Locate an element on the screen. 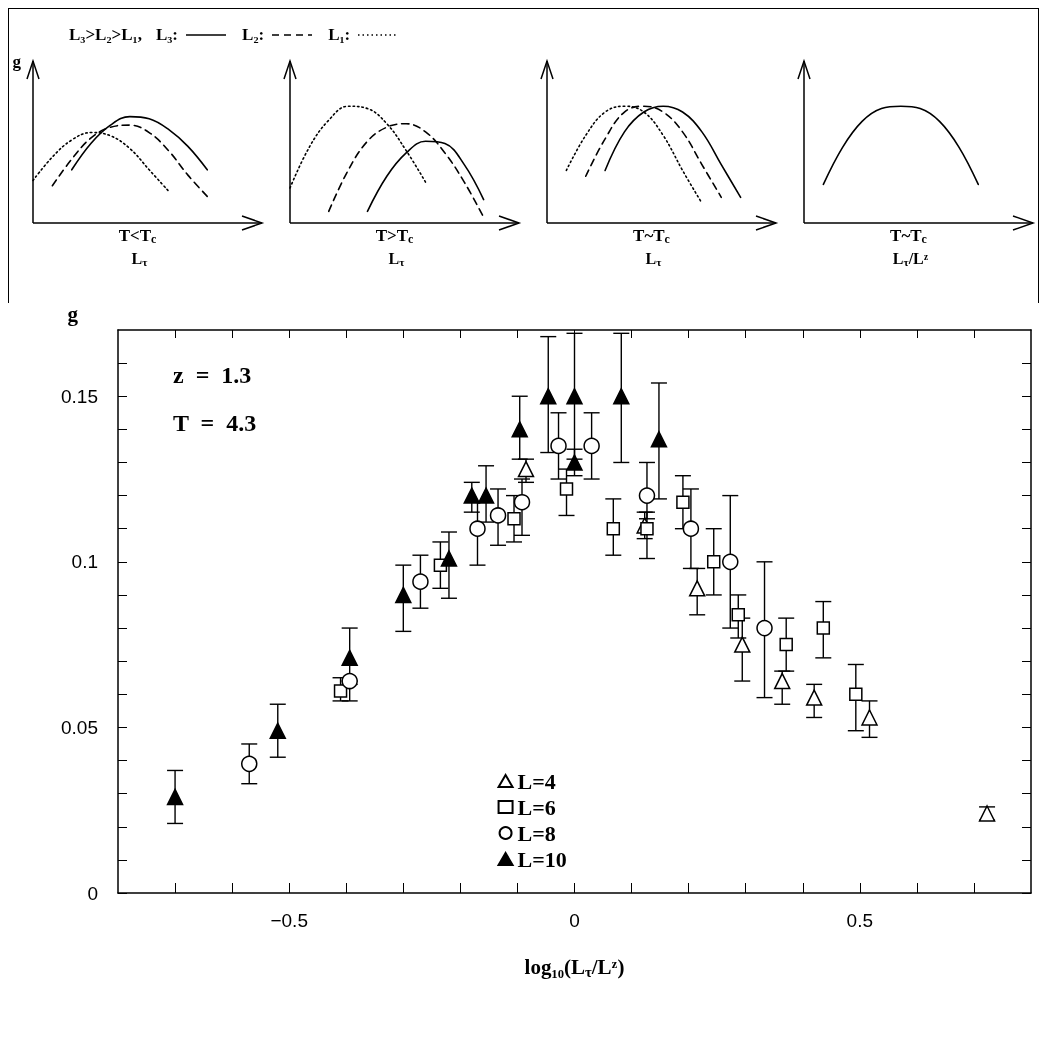 This screenshot has width=1047, height=1048. y-tick-label: 0.1 is located at coordinates (84, 562).